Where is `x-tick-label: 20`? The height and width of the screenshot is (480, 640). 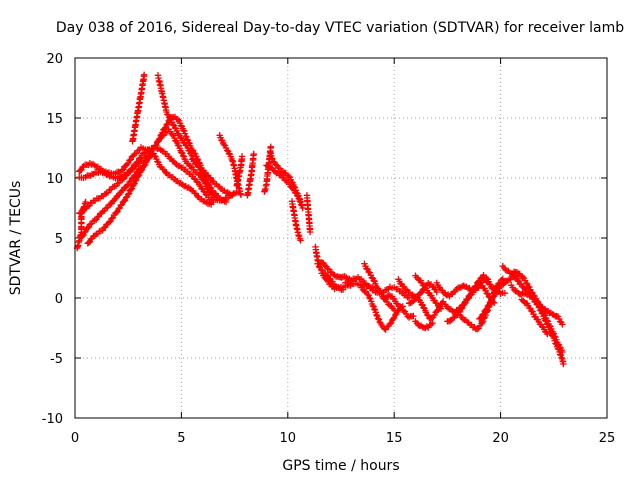 x-tick-label: 20 is located at coordinates (500, 438).